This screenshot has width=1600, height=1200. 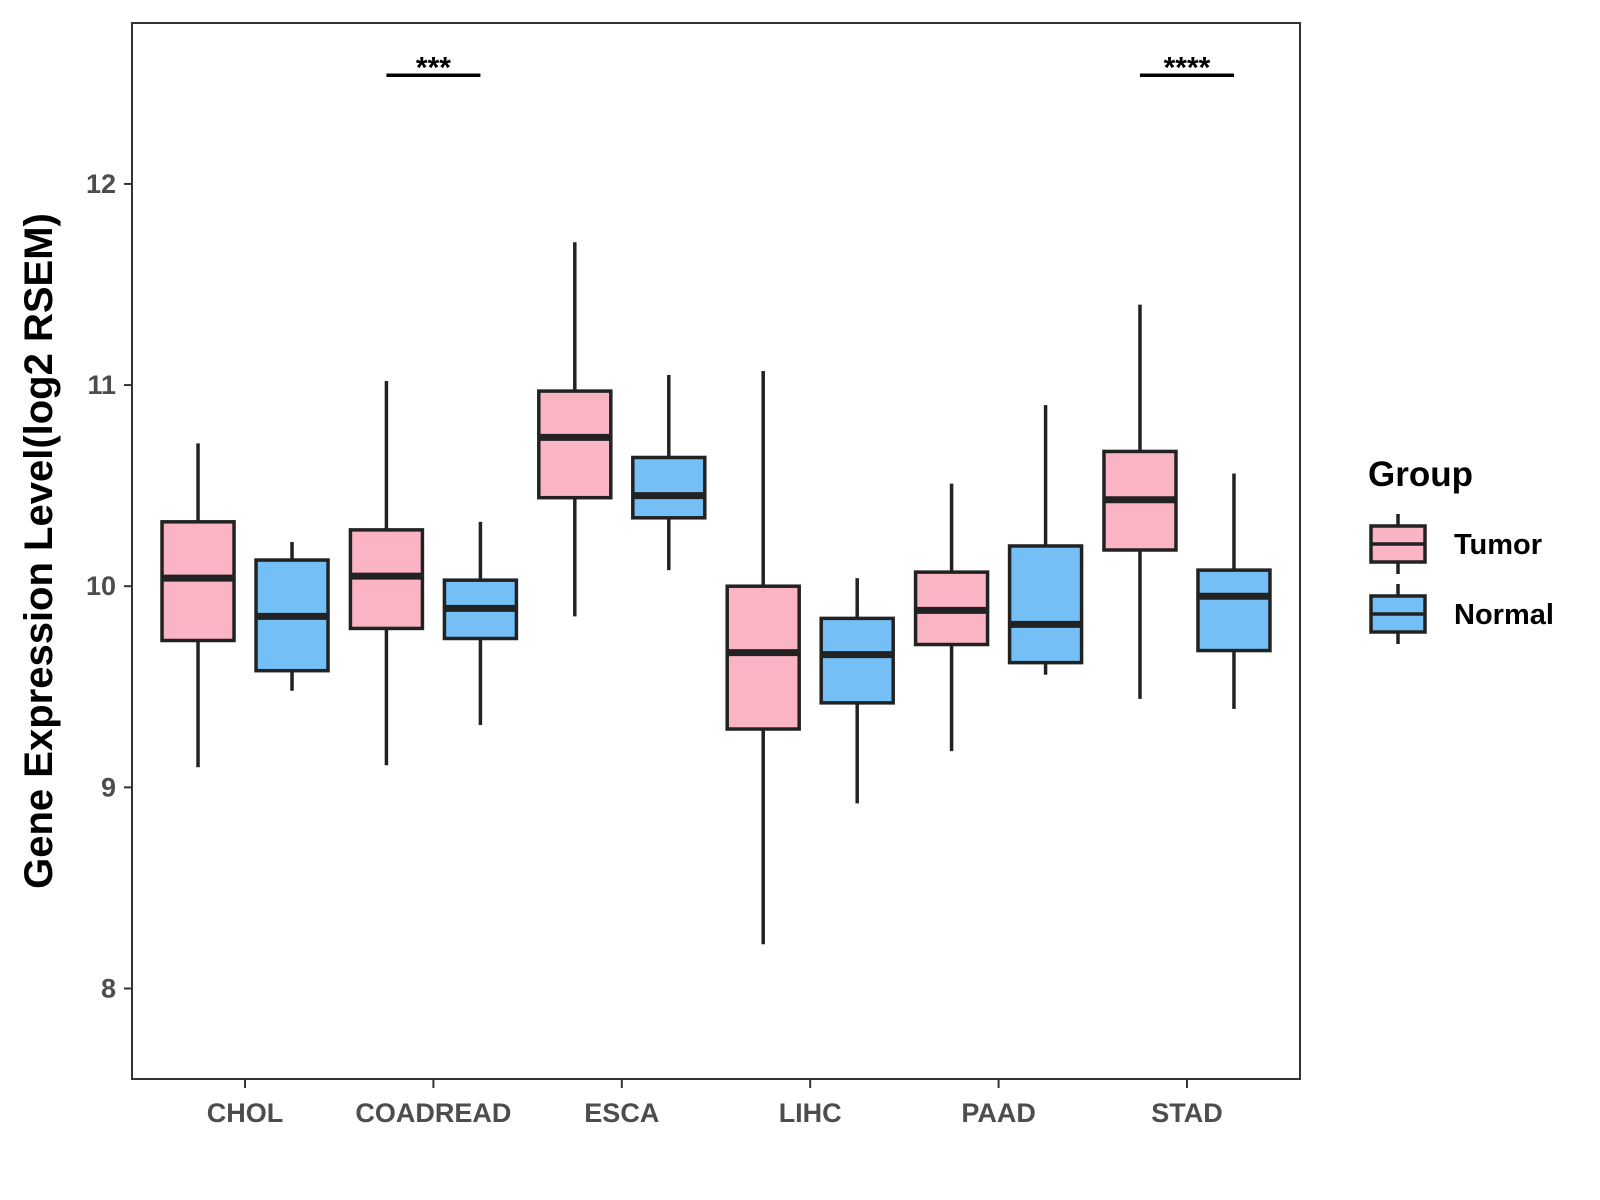 What do you see at coordinates (480, 623) in the screenshot?
I see `box-coadread-normal` at bounding box center [480, 623].